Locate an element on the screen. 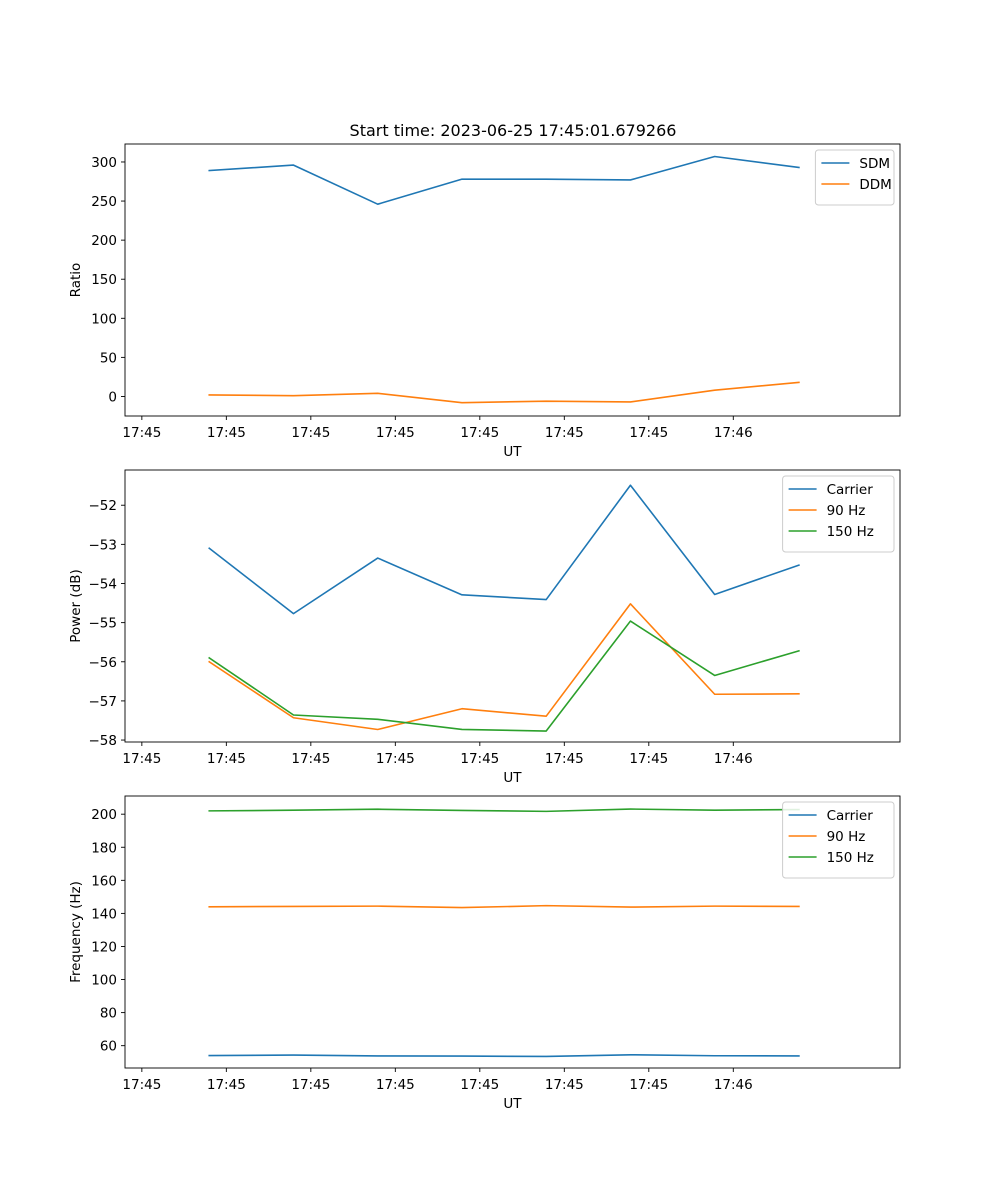  y-tick-label: 80 is located at coordinates (108, 1014).